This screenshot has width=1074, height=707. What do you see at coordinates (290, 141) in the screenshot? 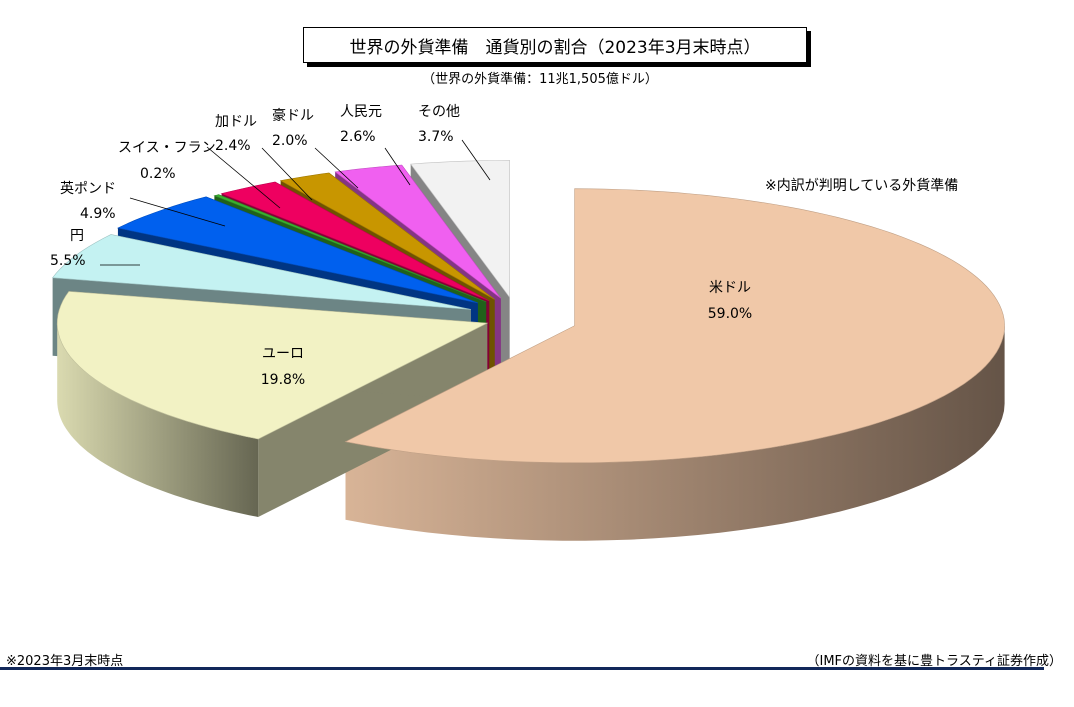
I see `slice-value-label: 2.0%` at bounding box center [290, 141].